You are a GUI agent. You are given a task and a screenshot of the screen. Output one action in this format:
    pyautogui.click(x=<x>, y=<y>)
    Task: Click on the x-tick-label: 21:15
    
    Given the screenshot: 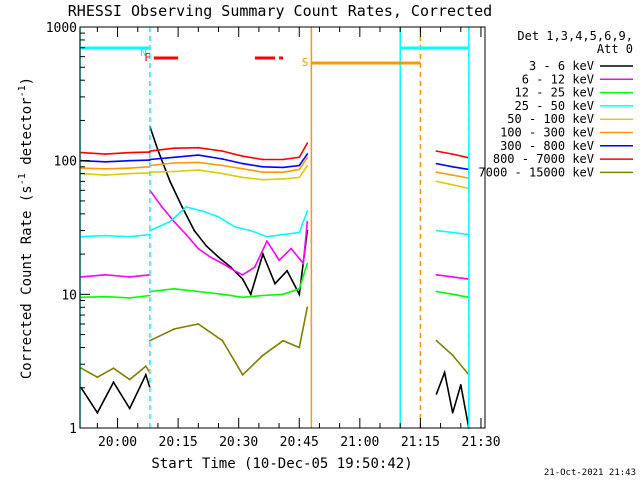 What is the action you would take?
    pyautogui.click(x=420, y=442)
    